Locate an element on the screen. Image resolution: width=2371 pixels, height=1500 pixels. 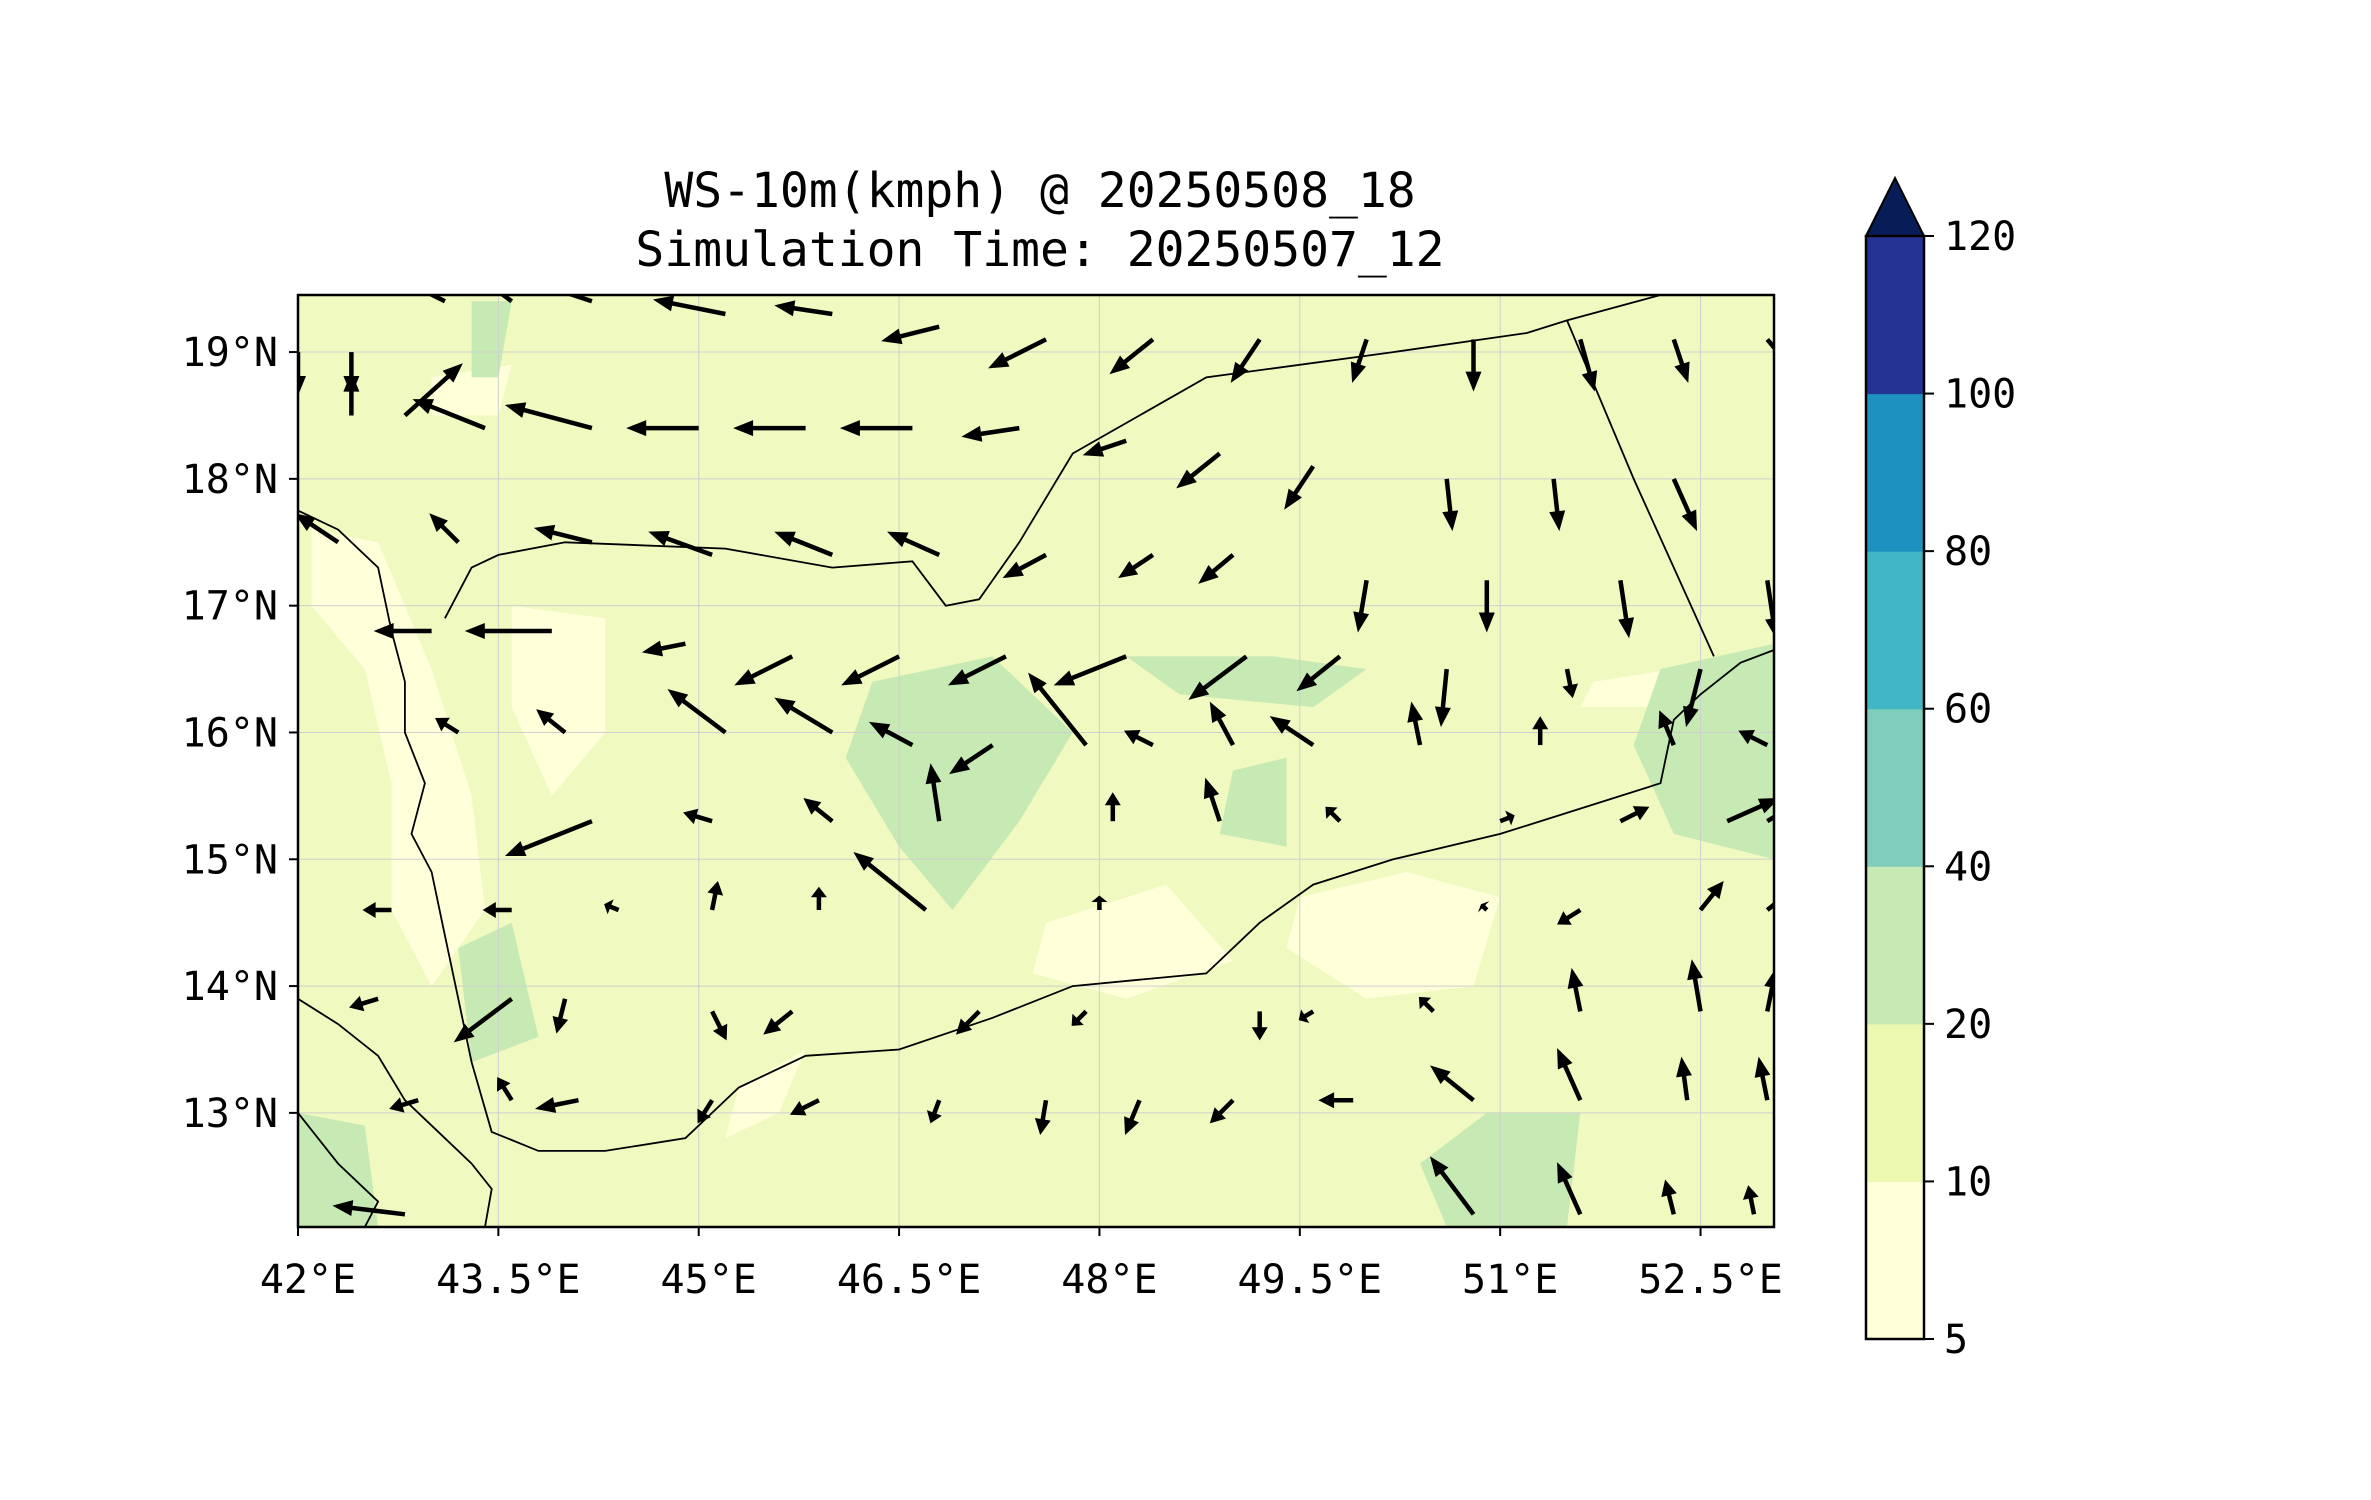
x-tick-label: 52.5°E is located at coordinates (1710, 1280).